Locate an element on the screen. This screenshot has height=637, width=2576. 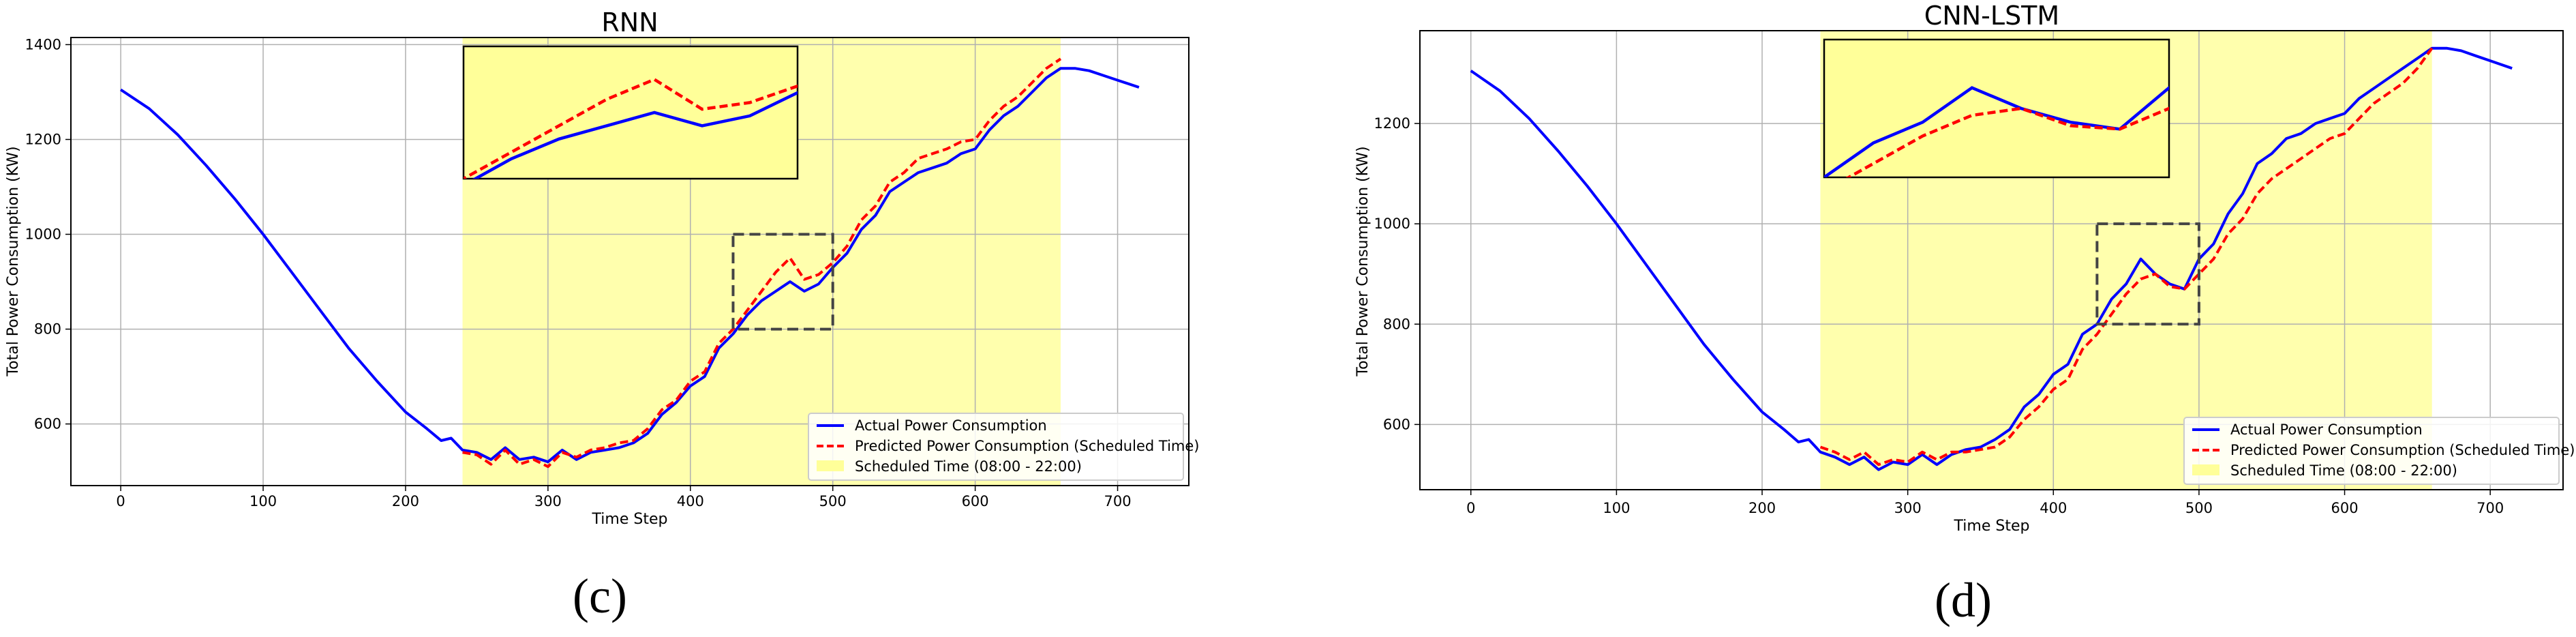
panel-letter: (c) is located at coordinates (600, 596).